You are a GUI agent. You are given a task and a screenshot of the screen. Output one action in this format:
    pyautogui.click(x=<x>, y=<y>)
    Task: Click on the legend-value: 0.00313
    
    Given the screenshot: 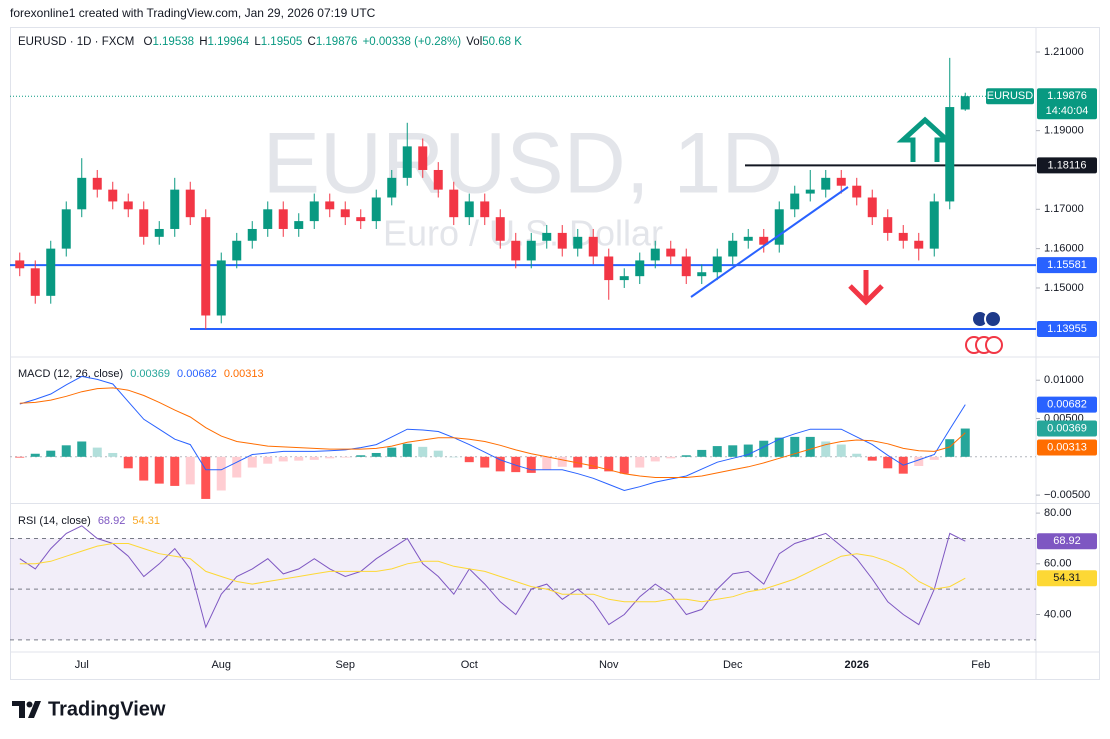 What is the action you would take?
    pyautogui.click(x=244, y=374)
    